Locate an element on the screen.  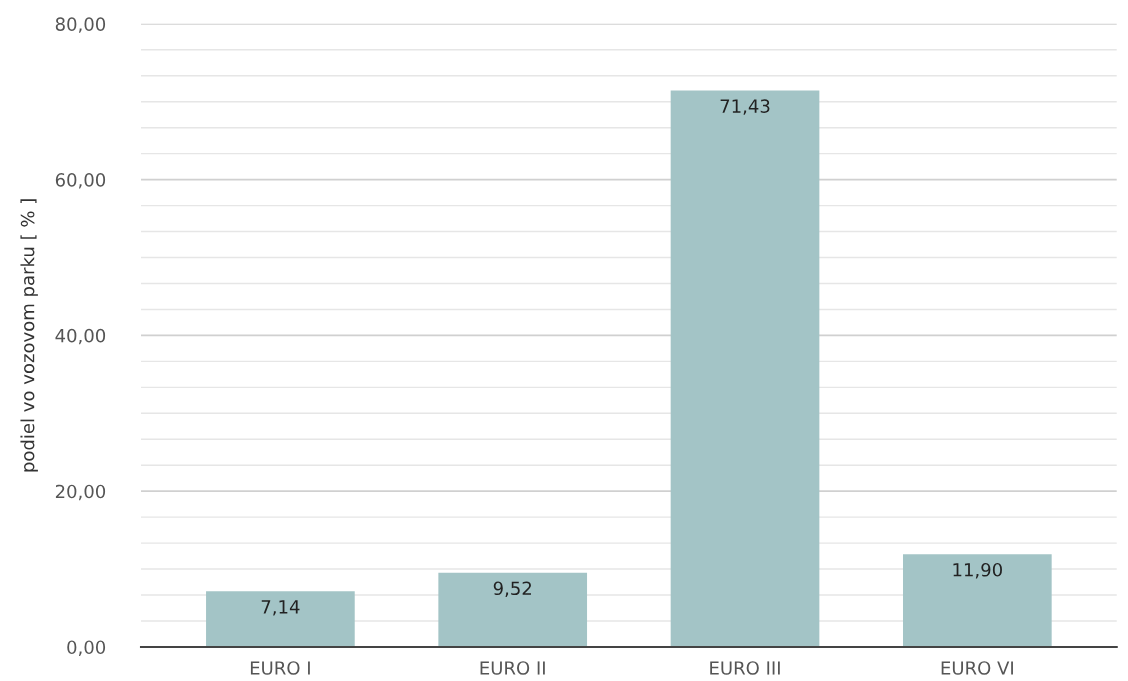
data-label: 7,14 is located at coordinates (280, 608).